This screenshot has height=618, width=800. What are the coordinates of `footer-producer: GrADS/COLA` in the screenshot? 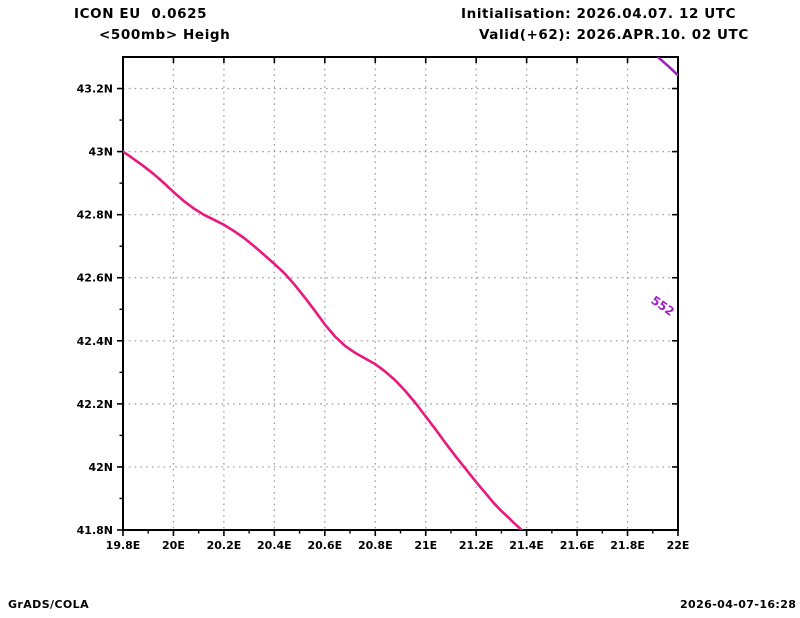 It's located at (48, 604).